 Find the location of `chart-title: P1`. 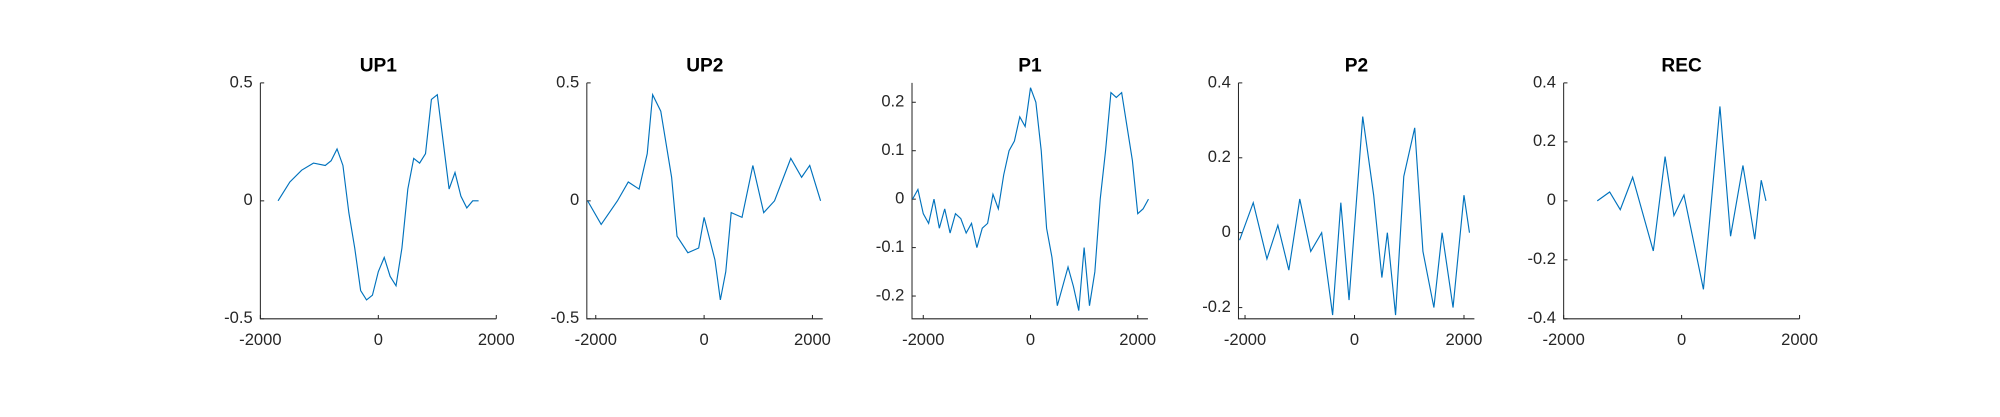

chart-title: P1 is located at coordinates (1030, 65).